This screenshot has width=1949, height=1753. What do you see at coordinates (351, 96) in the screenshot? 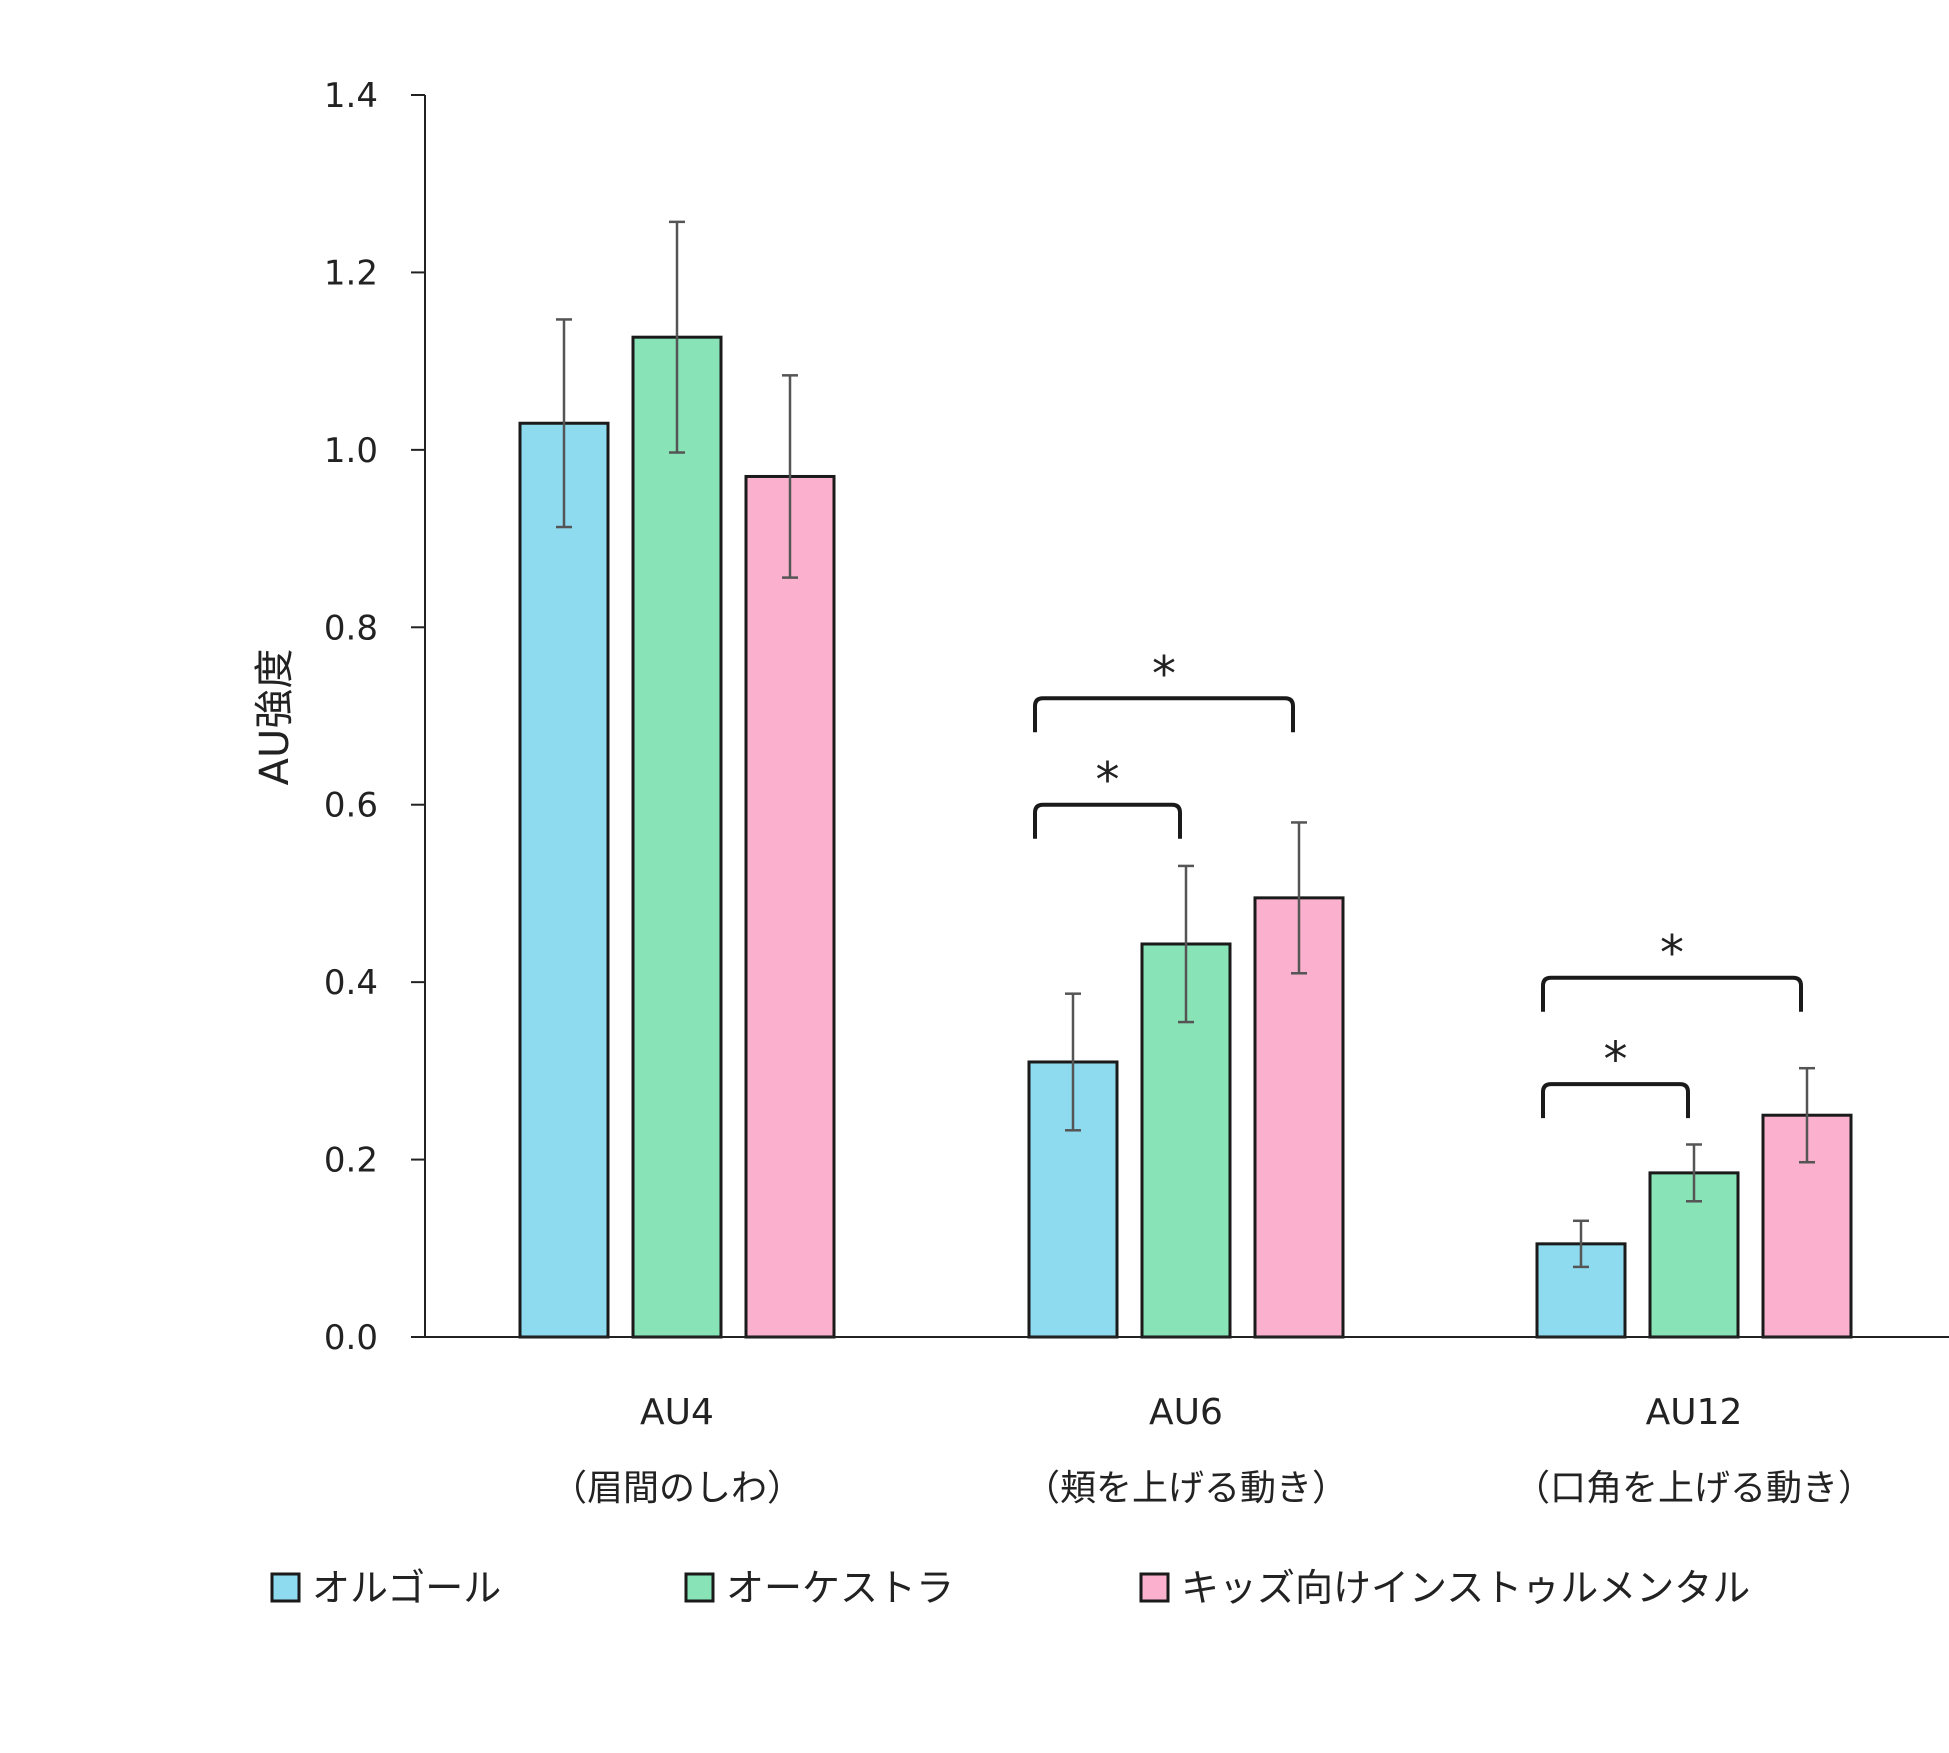
I see `y-tick-label: 1.4` at bounding box center [351, 96].